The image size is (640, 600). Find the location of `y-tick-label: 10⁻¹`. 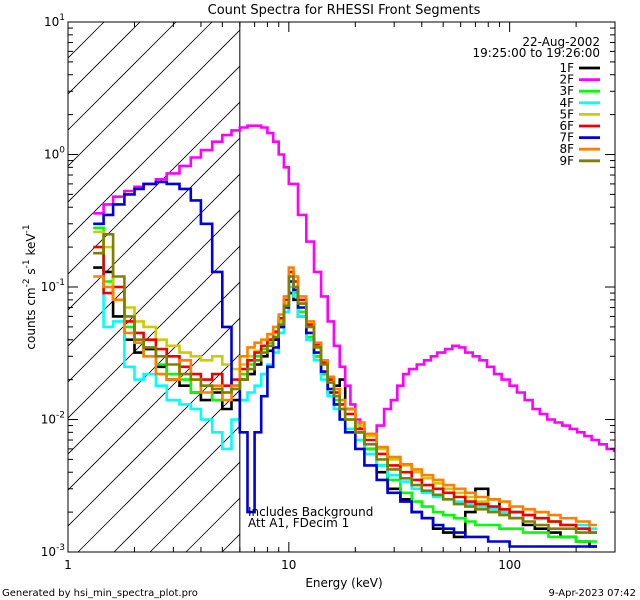

y-tick-label: 10⁻¹ is located at coordinates (53, 286).